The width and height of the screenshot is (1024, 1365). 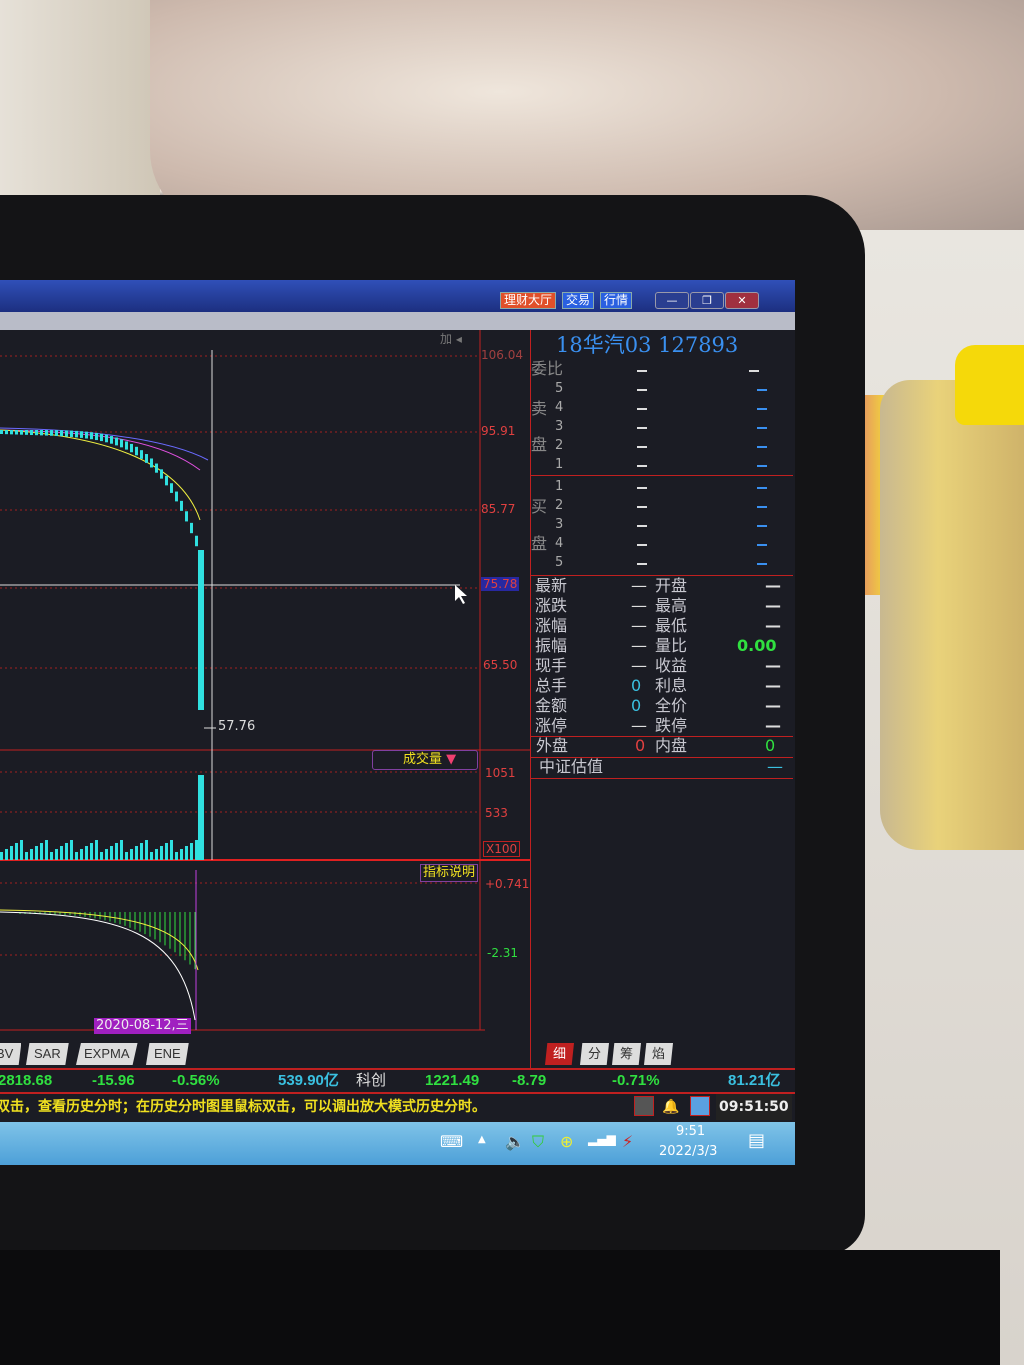 What do you see at coordinates (452, 1141) in the screenshot?
I see `keyboard-icon: ⌨` at bounding box center [452, 1141].